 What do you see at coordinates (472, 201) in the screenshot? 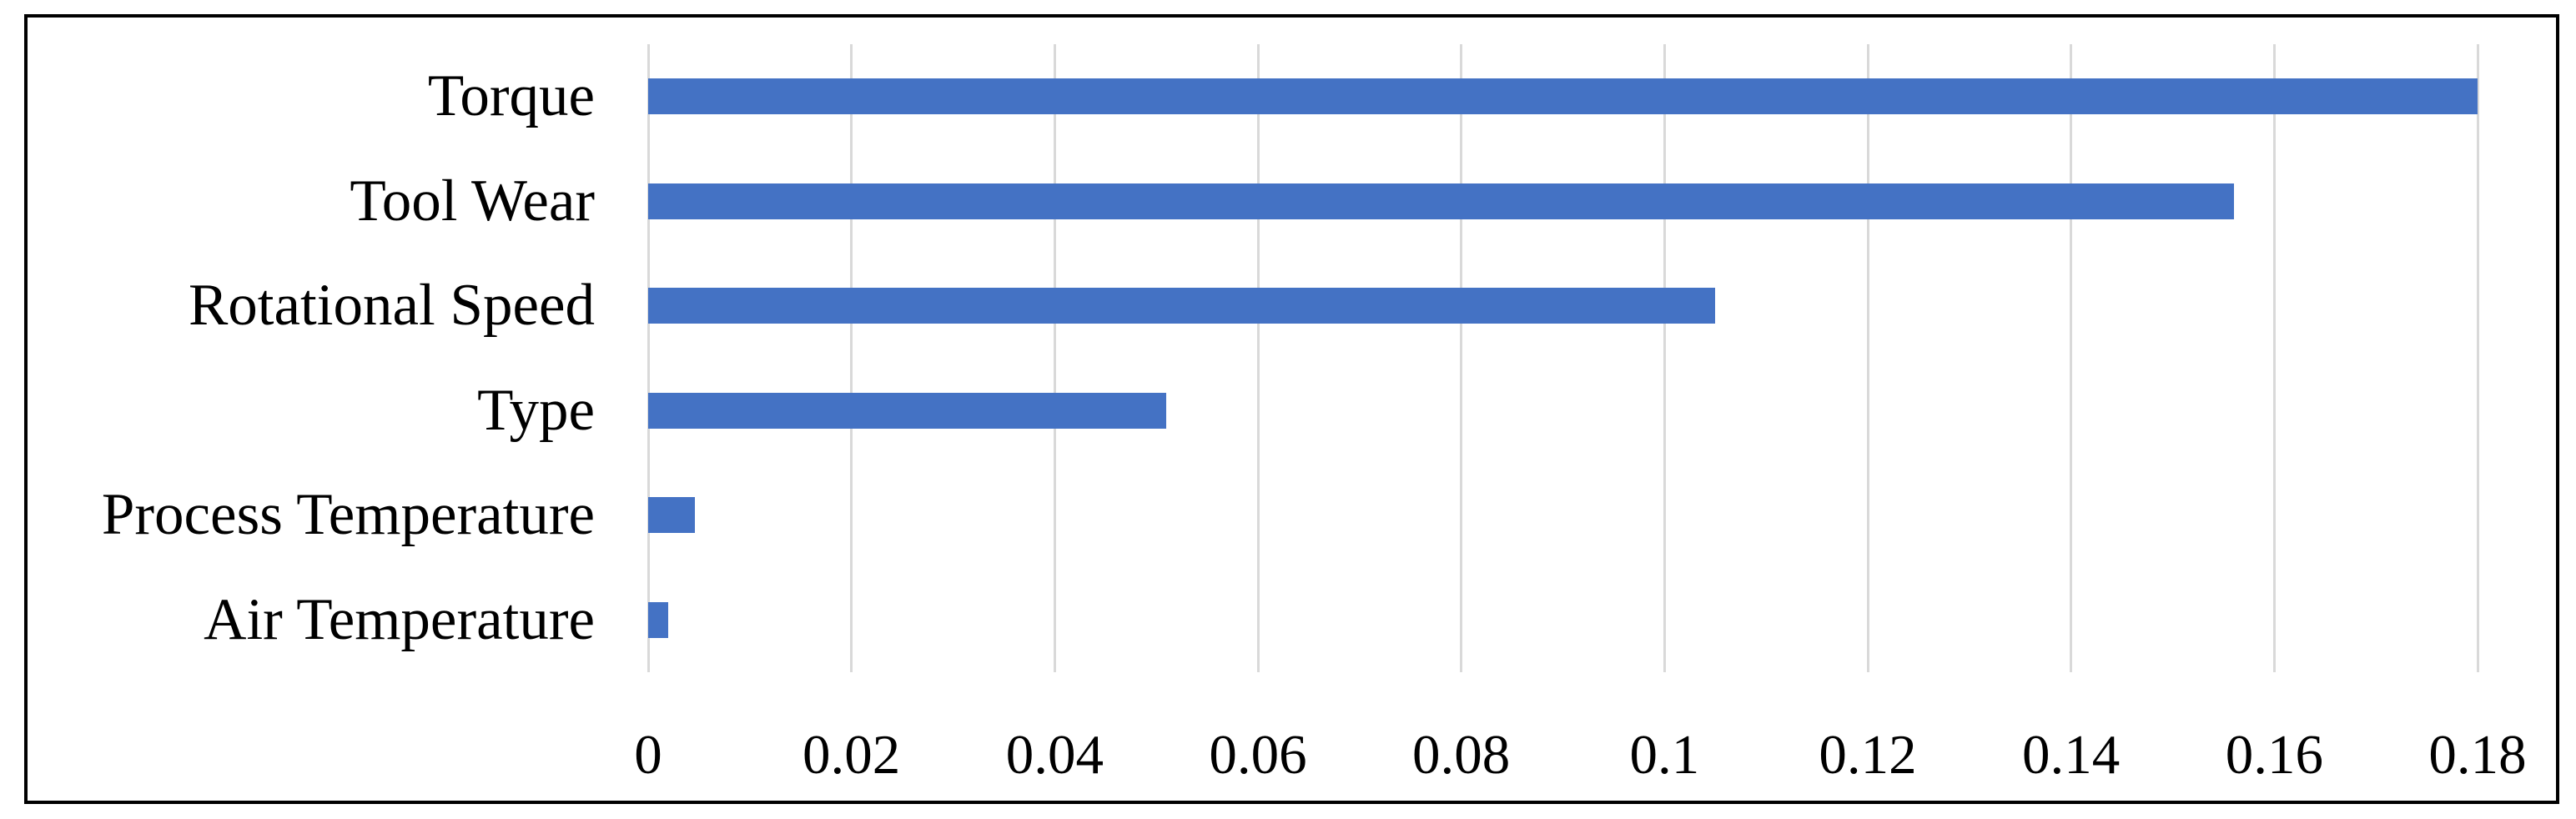
I see `category-label: Tool Wear` at bounding box center [472, 201].